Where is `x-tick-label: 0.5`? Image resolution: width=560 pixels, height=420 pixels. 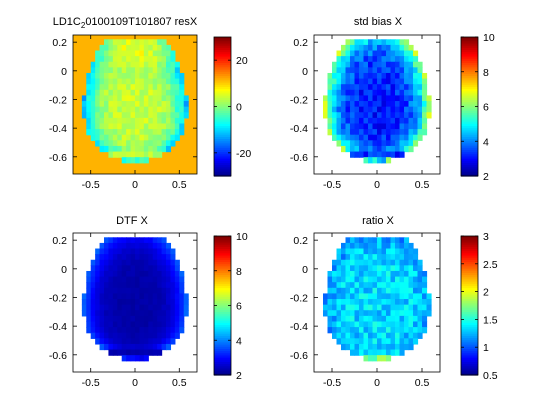
x-tick-label: 0.5 is located at coordinates (422, 185).